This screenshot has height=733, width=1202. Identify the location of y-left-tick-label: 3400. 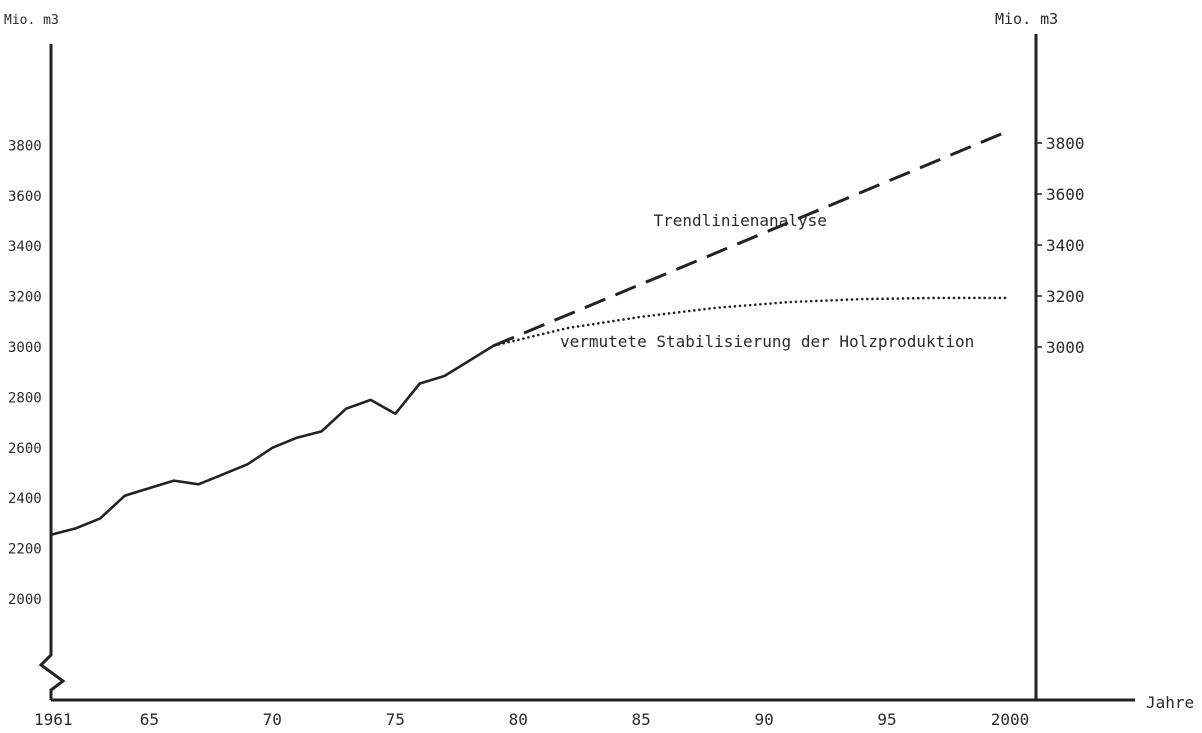
(25, 247).